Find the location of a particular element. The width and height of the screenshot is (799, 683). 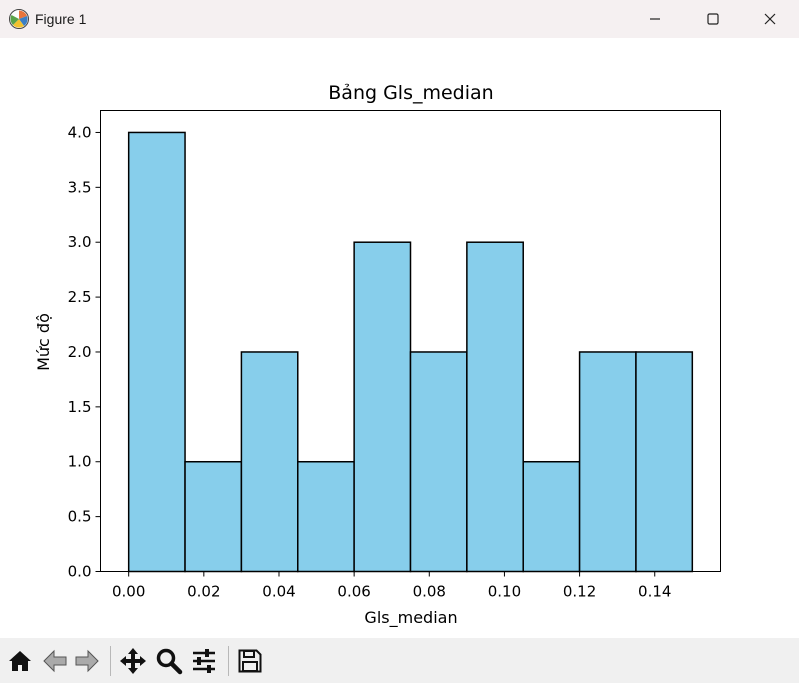

save-icon is located at coordinates (250, 661).